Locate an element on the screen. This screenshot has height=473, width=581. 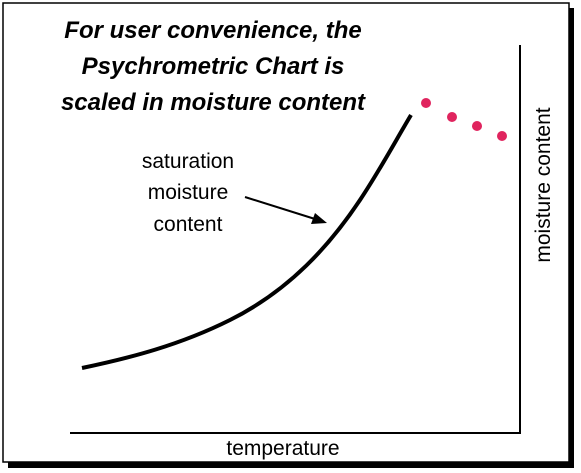
arrow-head is located at coordinates (319, 218).